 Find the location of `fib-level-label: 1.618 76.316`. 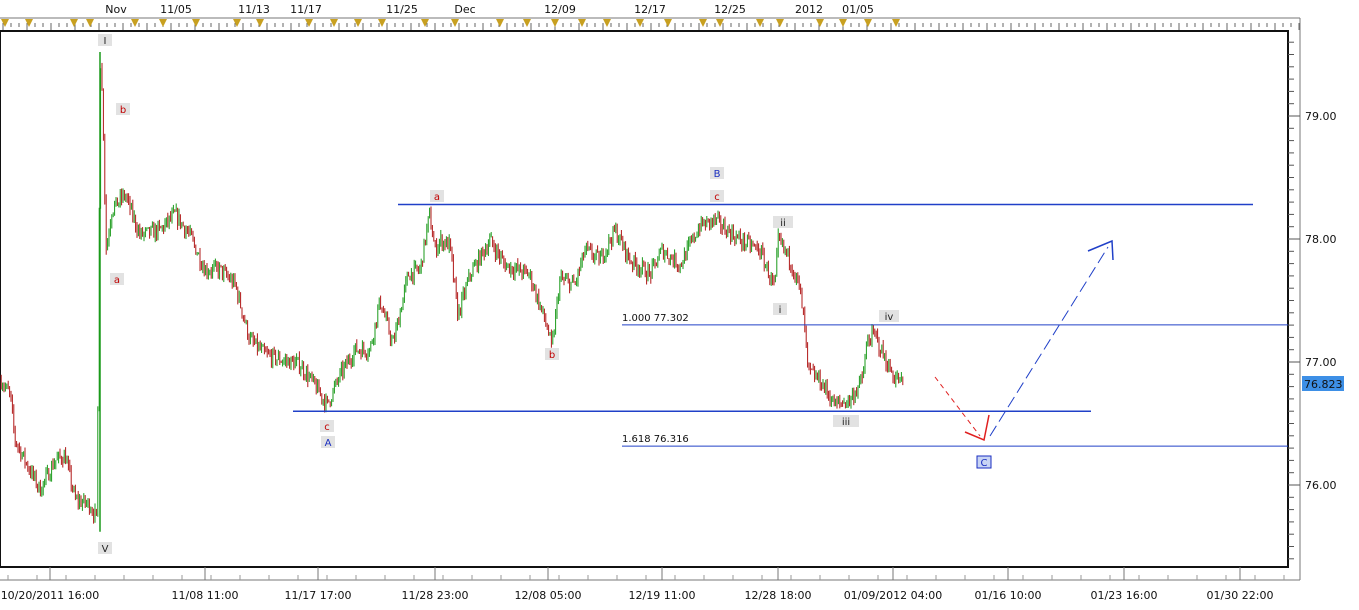

fib-level-label: 1.618 76.316 is located at coordinates (655, 439).